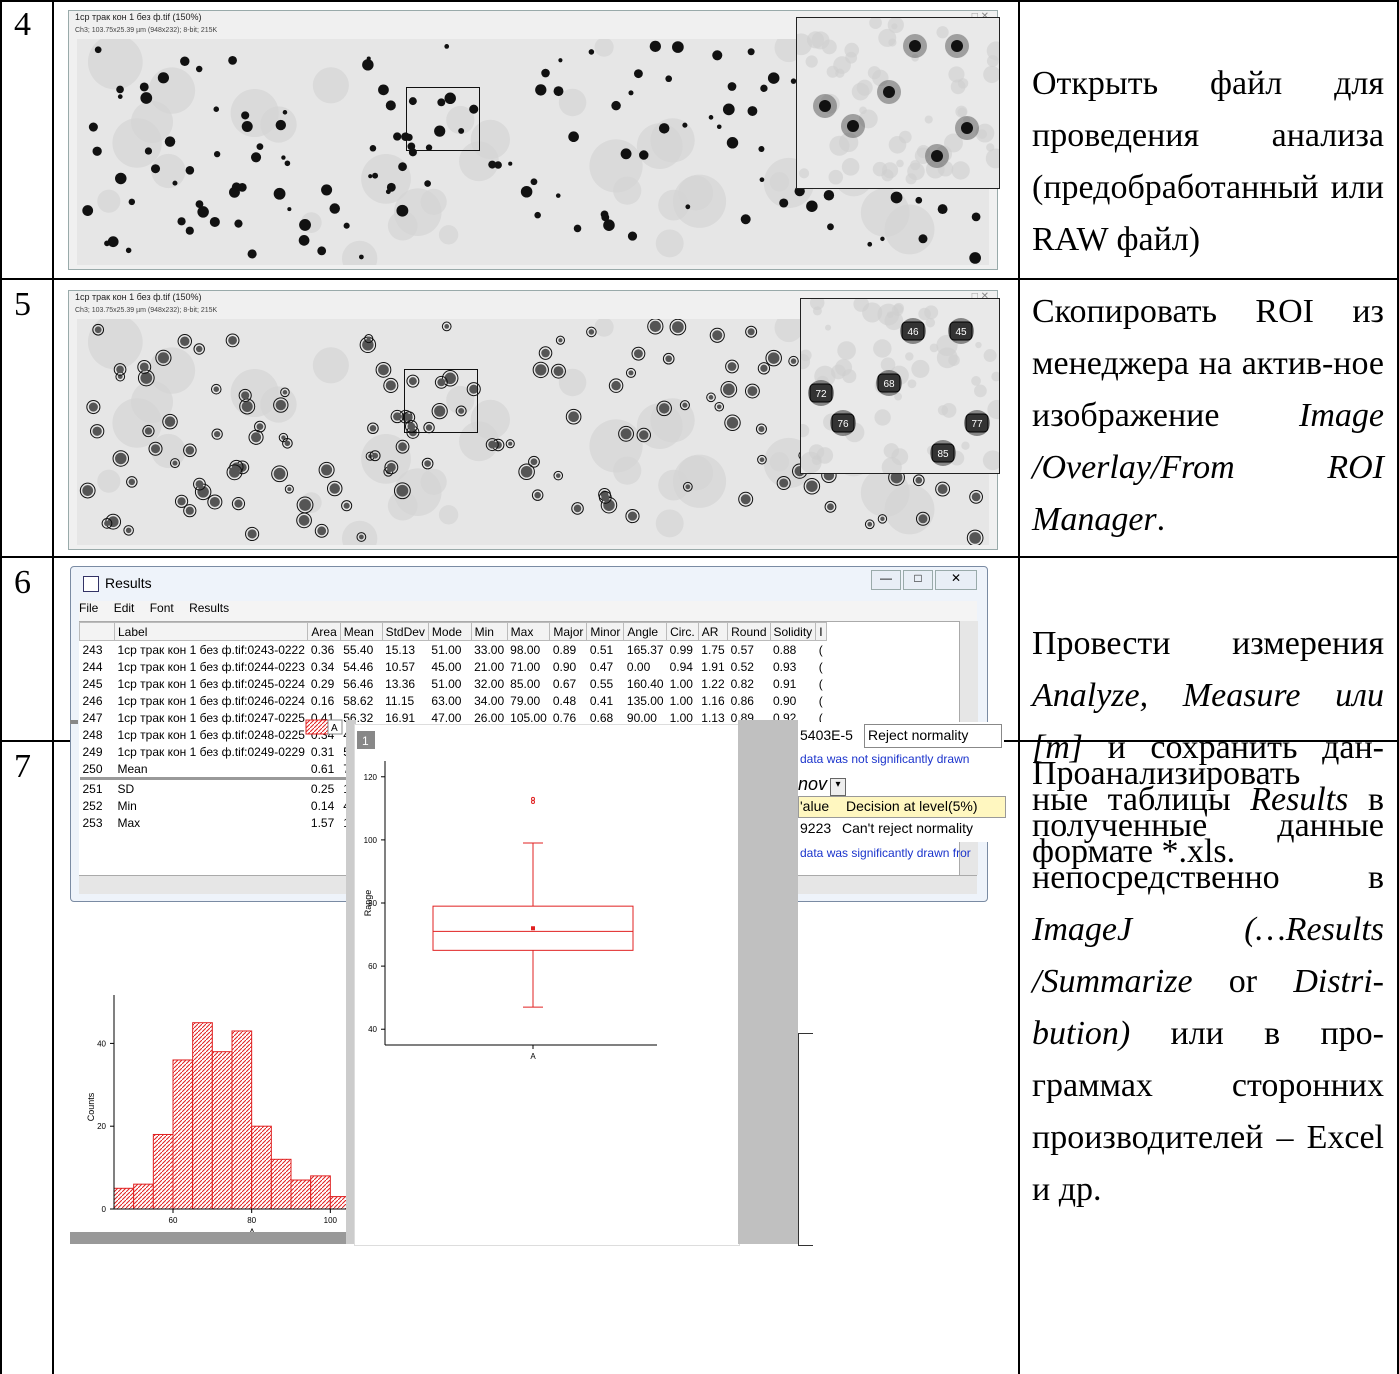 This screenshot has height=1374, width=1399. What do you see at coordinates (161, 608) in the screenshot?
I see `menu-font: Font` at bounding box center [161, 608].